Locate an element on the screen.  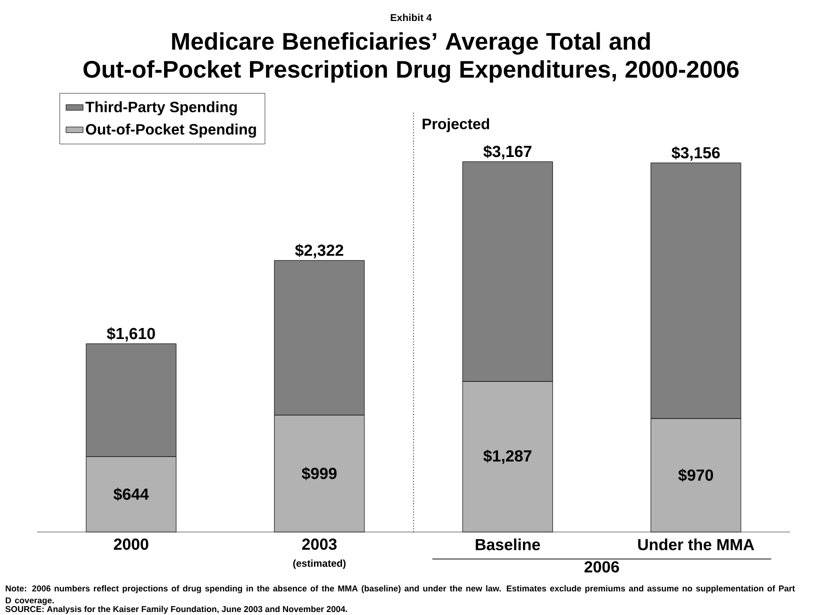
legend-label: Third-Party Spending is located at coordinates (161, 108).